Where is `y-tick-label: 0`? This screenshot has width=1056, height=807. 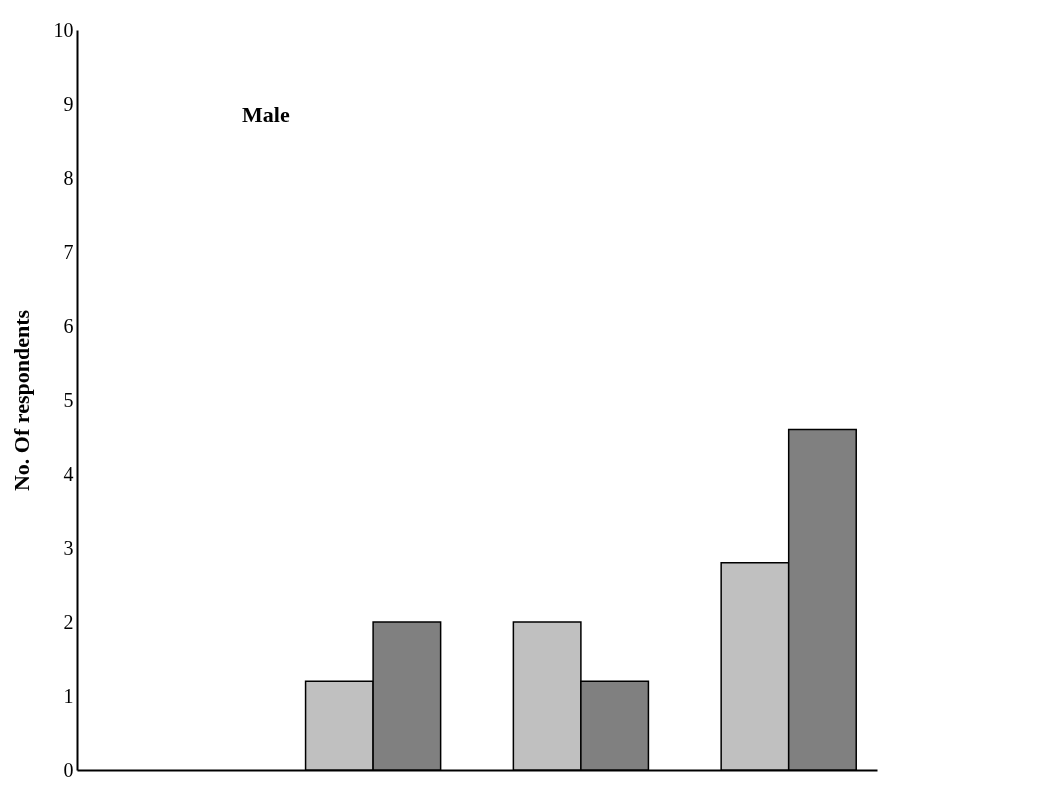
y-tick-label: 0 is located at coordinates (68, 769).